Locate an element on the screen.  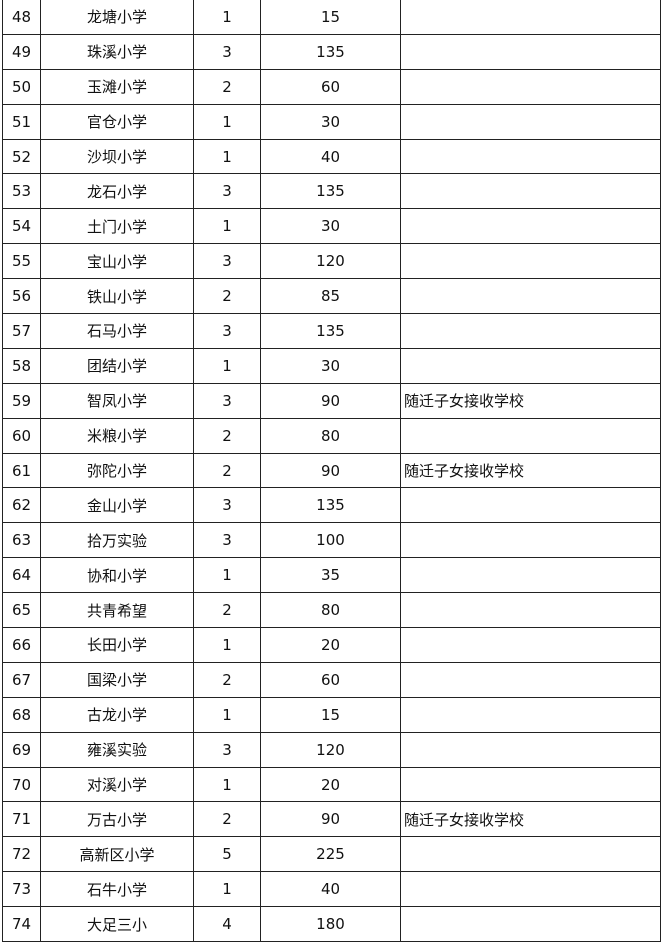
row-number-cell: 50 is located at coordinates (21, 86).